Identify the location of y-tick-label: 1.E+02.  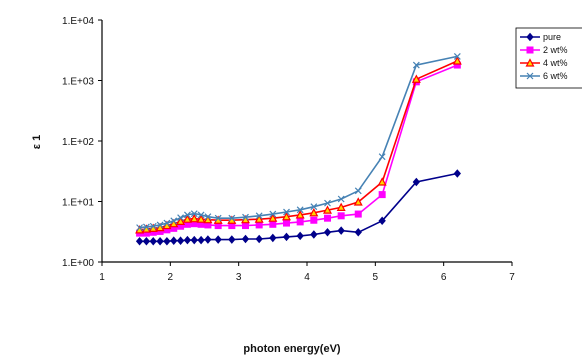
(78, 142).